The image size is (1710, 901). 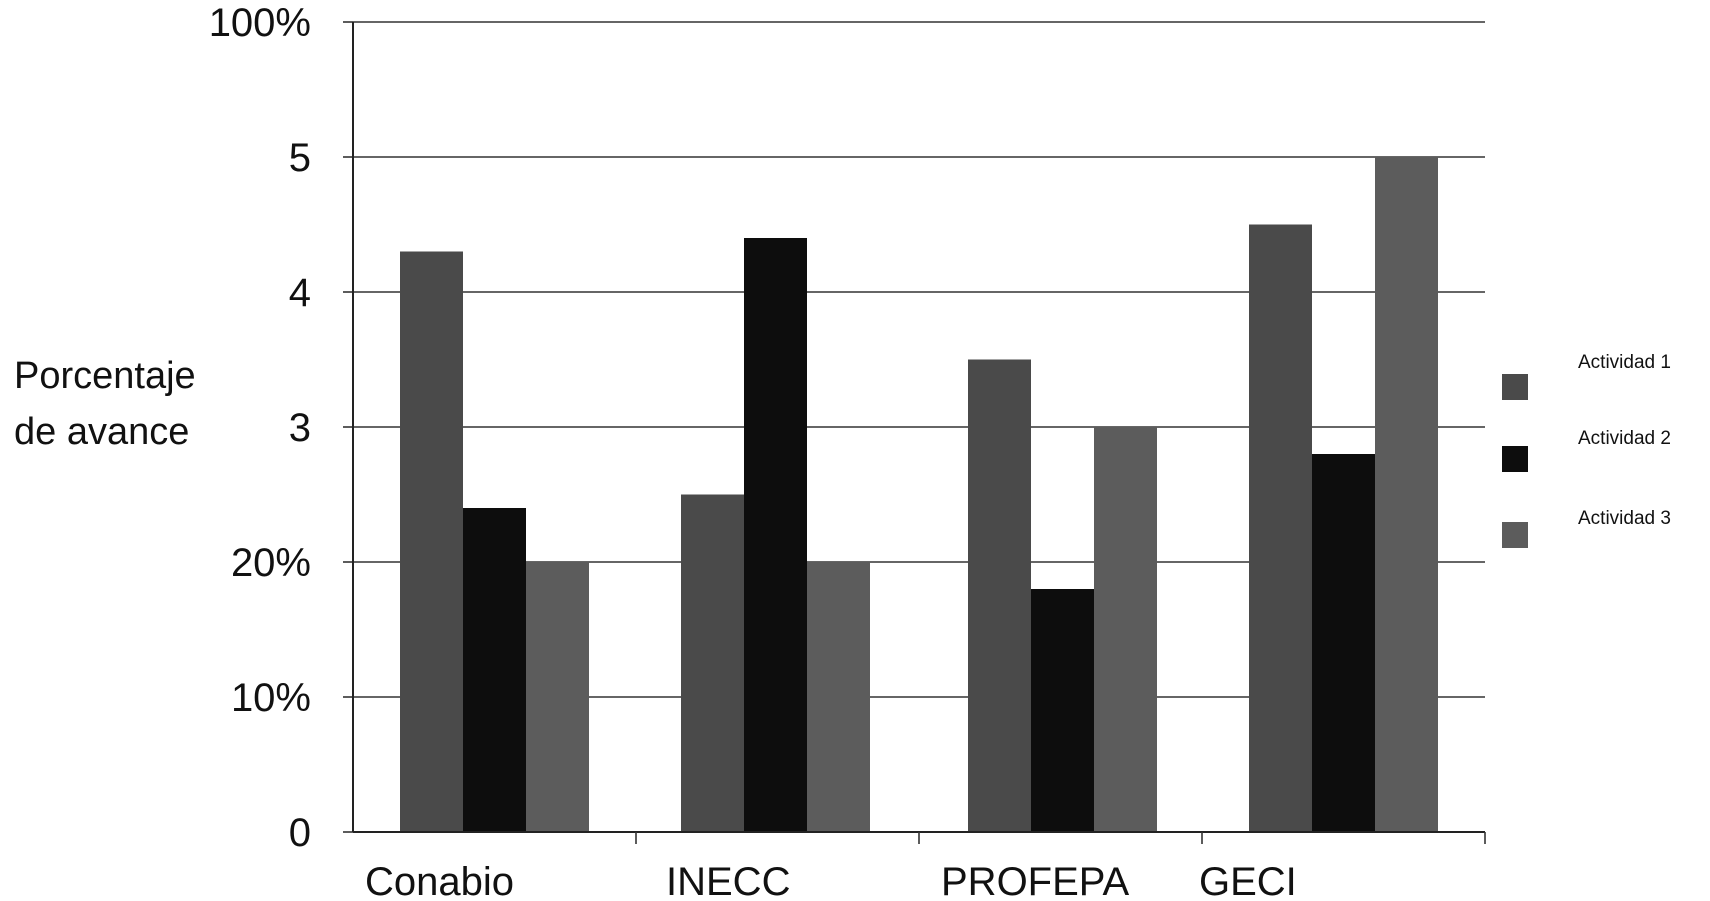 What do you see at coordinates (300, 293) in the screenshot?
I see `y-tick-label: 4` at bounding box center [300, 293].